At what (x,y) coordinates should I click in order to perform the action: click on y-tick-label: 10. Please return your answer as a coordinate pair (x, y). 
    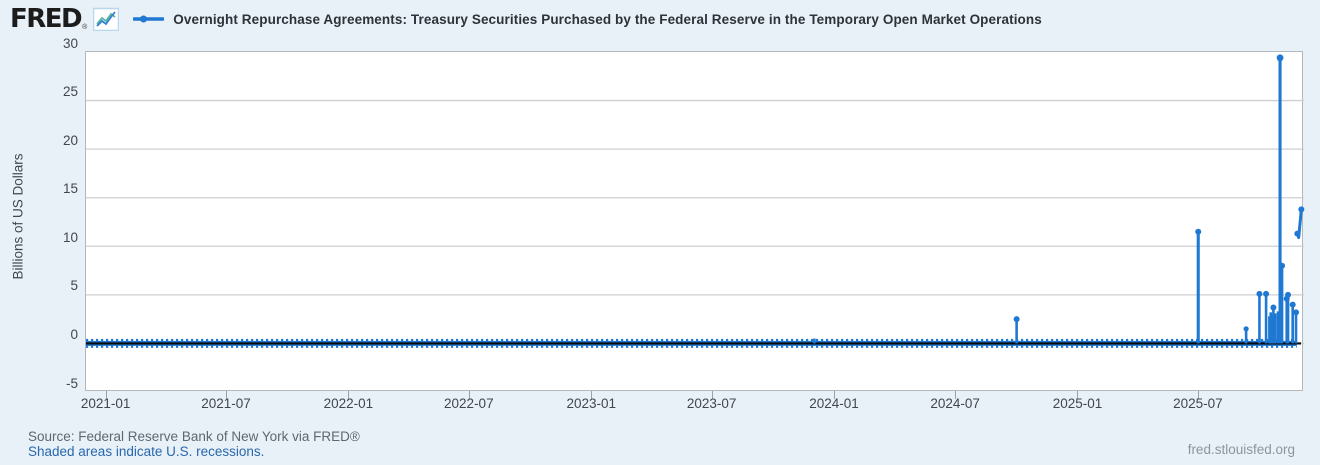
    Looking at the image, I should click on (70, 237).